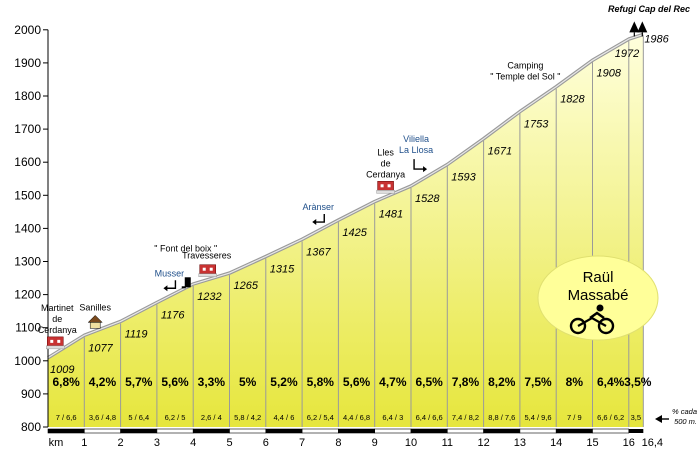 The height and width of the screenshot is (460, 700). What do you see at coordinates (578, 326) in the screenshot?
I see `bicycle-icon` at bounding box center [578, 326].